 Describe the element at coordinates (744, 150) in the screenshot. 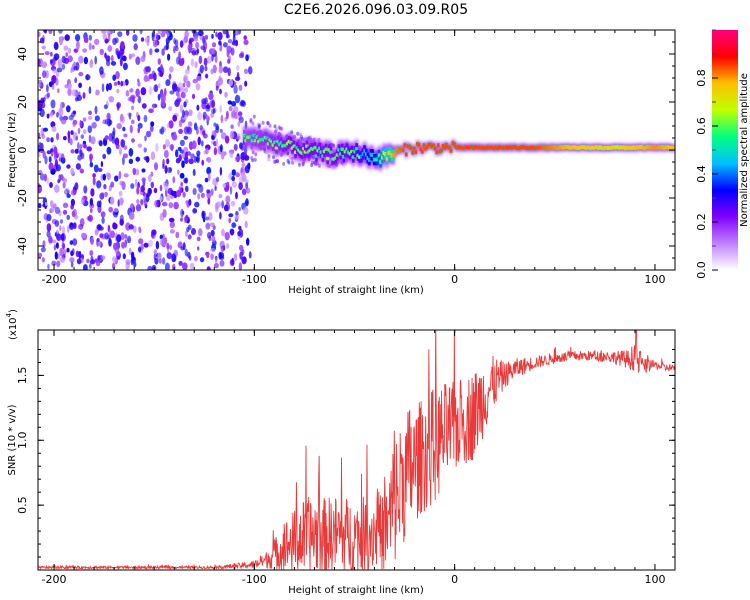

I see `colorbar-label: Normalized spectral amplitude` at that location.